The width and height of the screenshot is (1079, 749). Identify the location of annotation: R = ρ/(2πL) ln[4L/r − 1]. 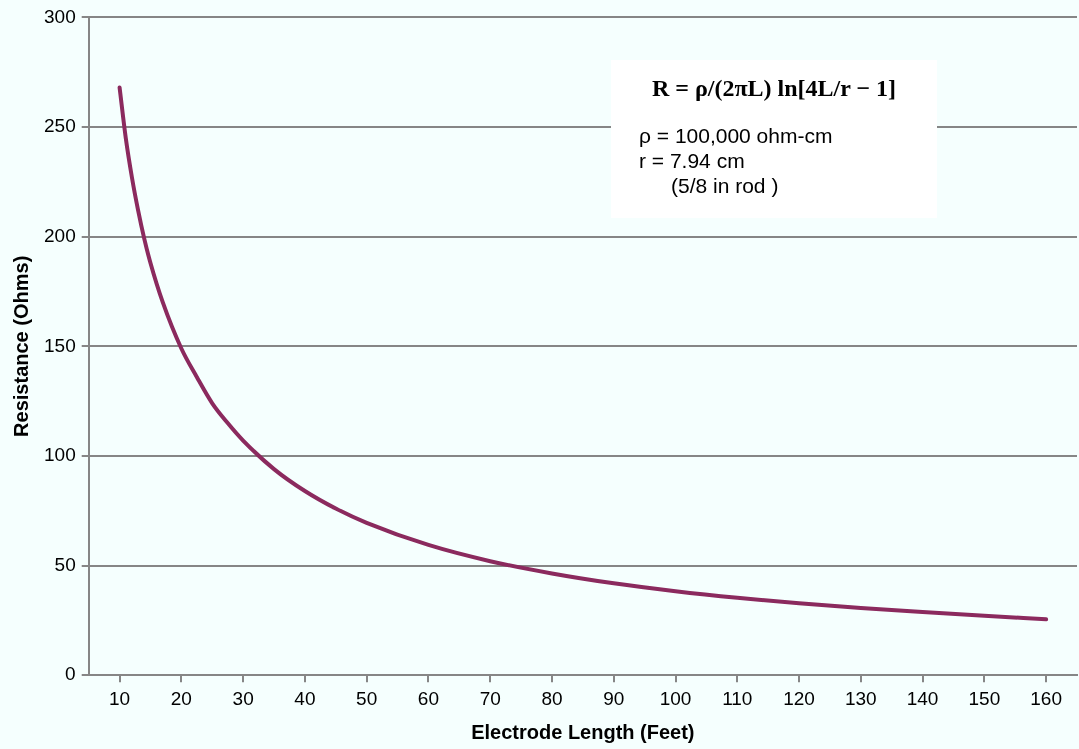
(774, 88).